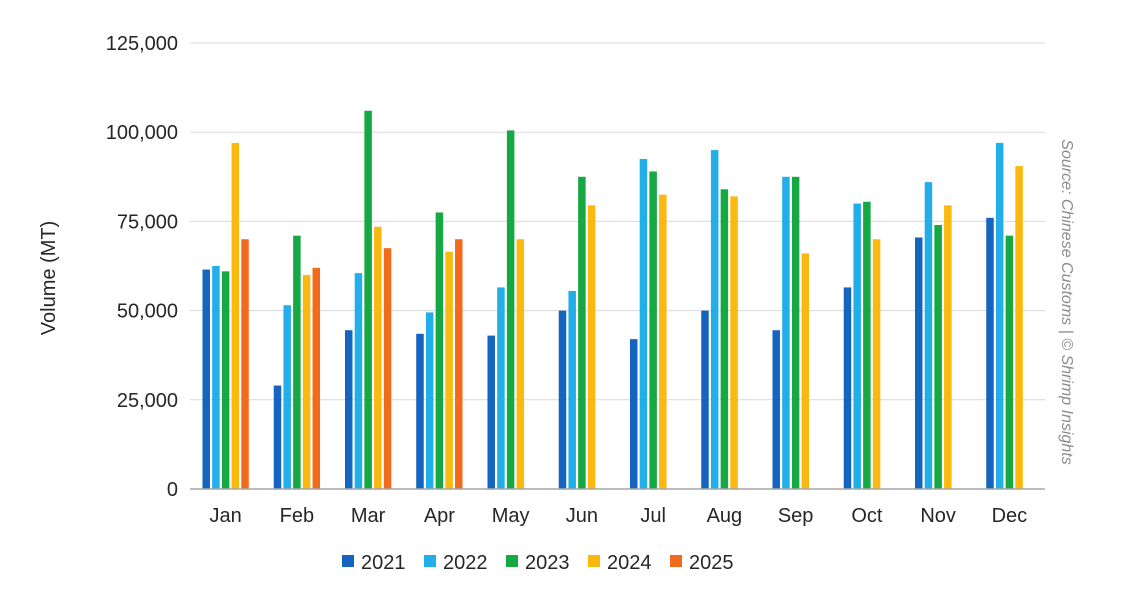 This screenshot has width=1145, height=593. What do you see at coordinates (876, 364) in the screenshot?
I see `bar-2024-oct` at bounding box center [876, 364].